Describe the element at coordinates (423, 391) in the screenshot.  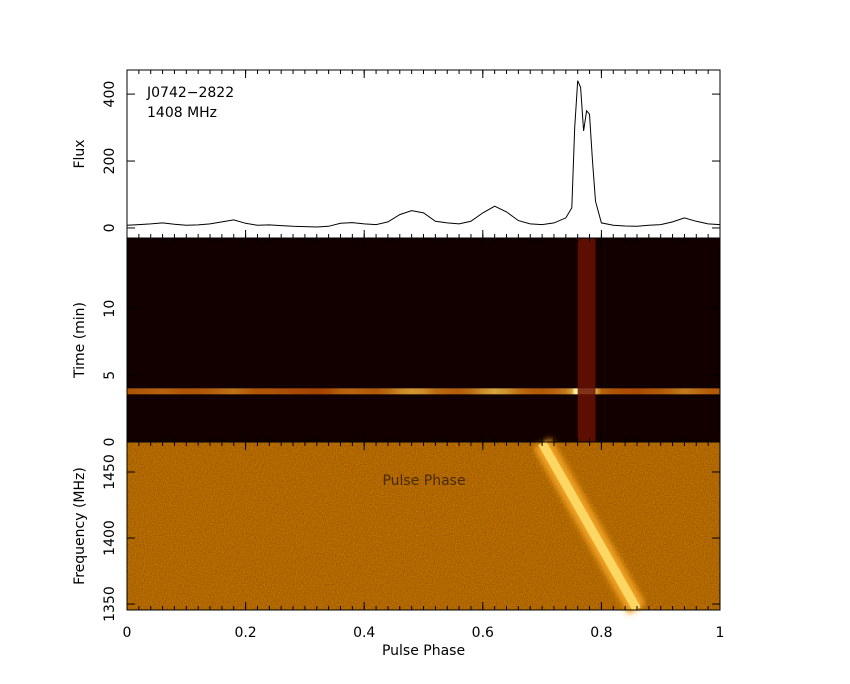
I see `bright-subintegration` at that location.